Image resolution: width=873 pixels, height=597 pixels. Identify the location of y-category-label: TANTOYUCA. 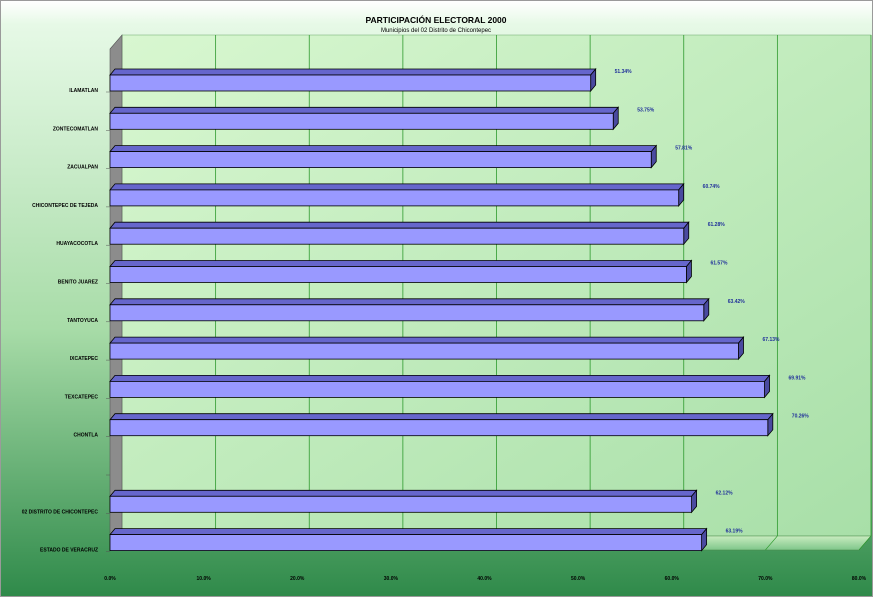
(82, 321).